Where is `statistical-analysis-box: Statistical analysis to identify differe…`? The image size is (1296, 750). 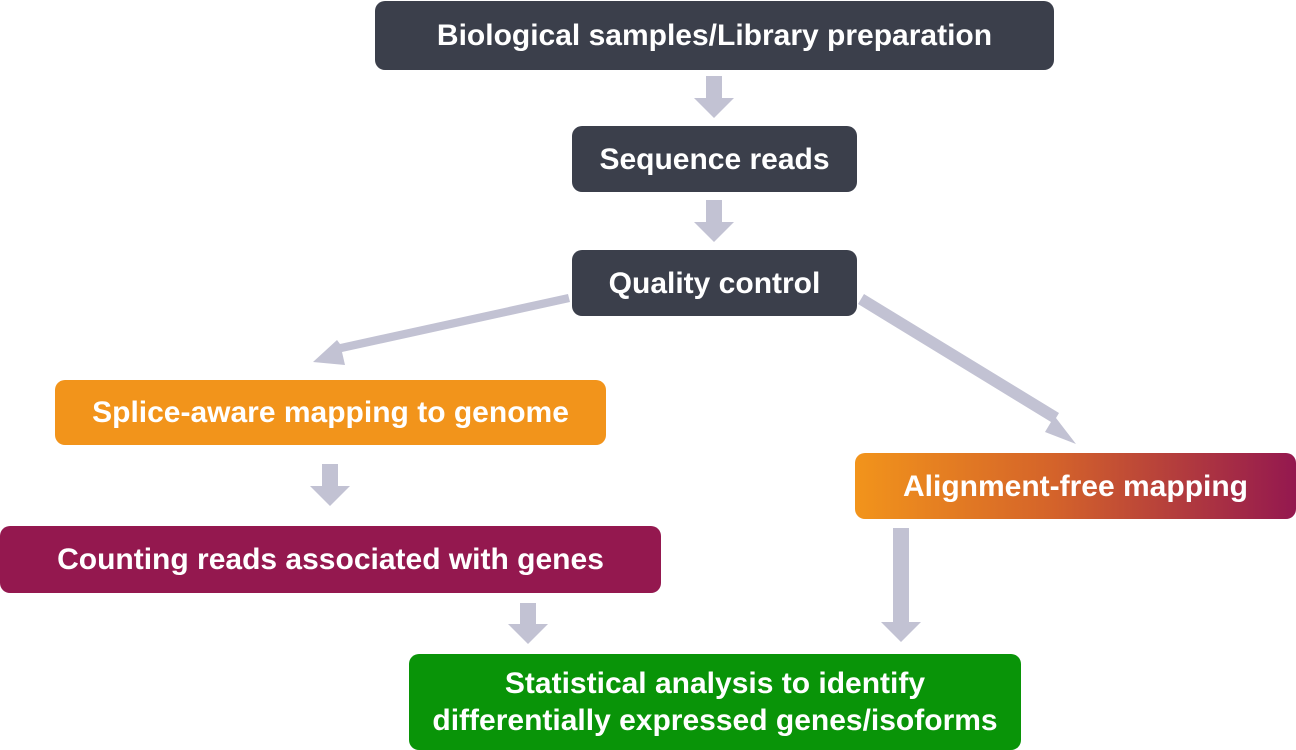
statistical-analysis-box: Statistical analysis to identify differe… is located at coordinates (715, 702).